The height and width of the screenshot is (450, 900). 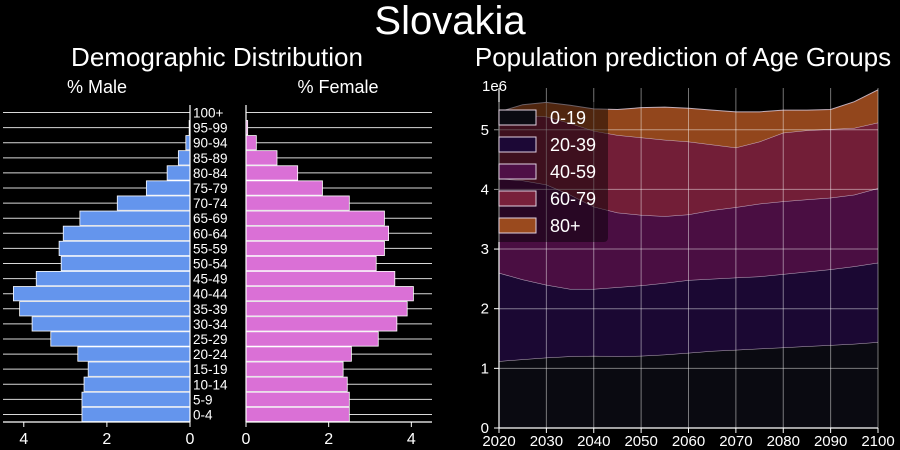 I want to click on area-x-tick-label: 2060, so click(x=688, y=441).